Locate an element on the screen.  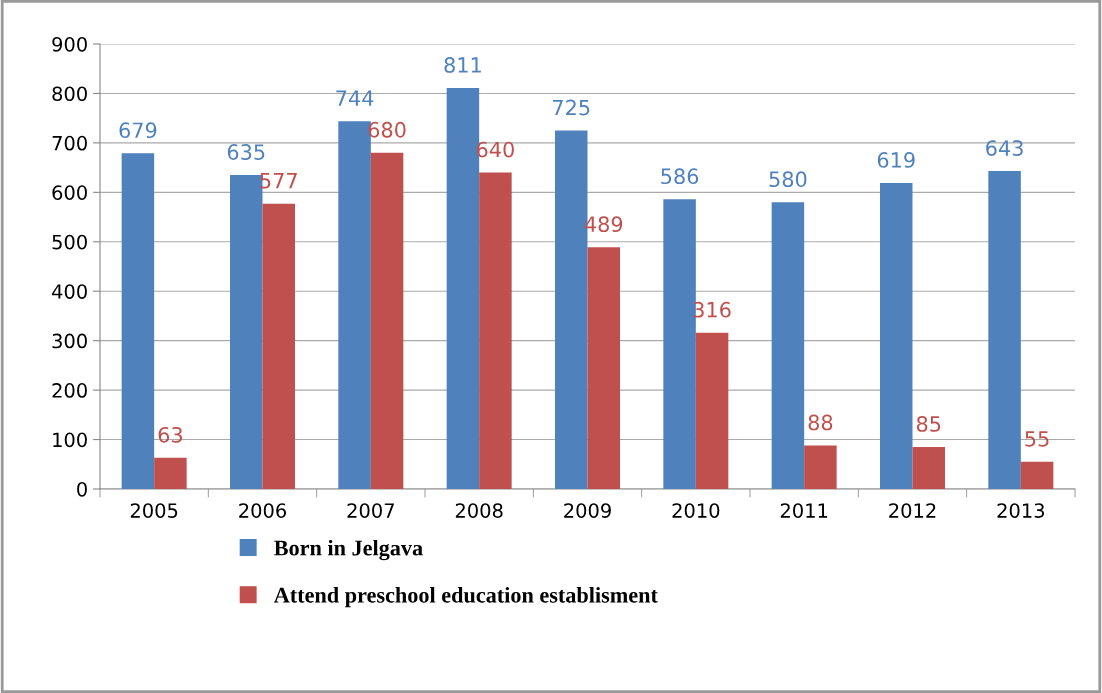
data-label: 725 is located at coordinates (571, 107).